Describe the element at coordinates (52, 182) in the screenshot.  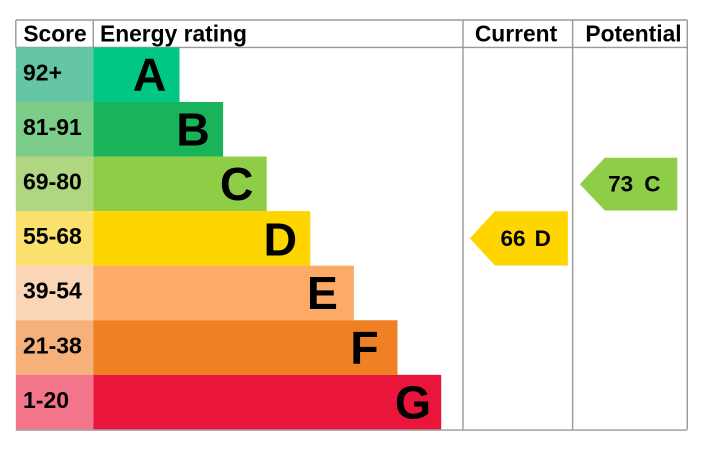
I see `svg-text: 69-80` at that location.